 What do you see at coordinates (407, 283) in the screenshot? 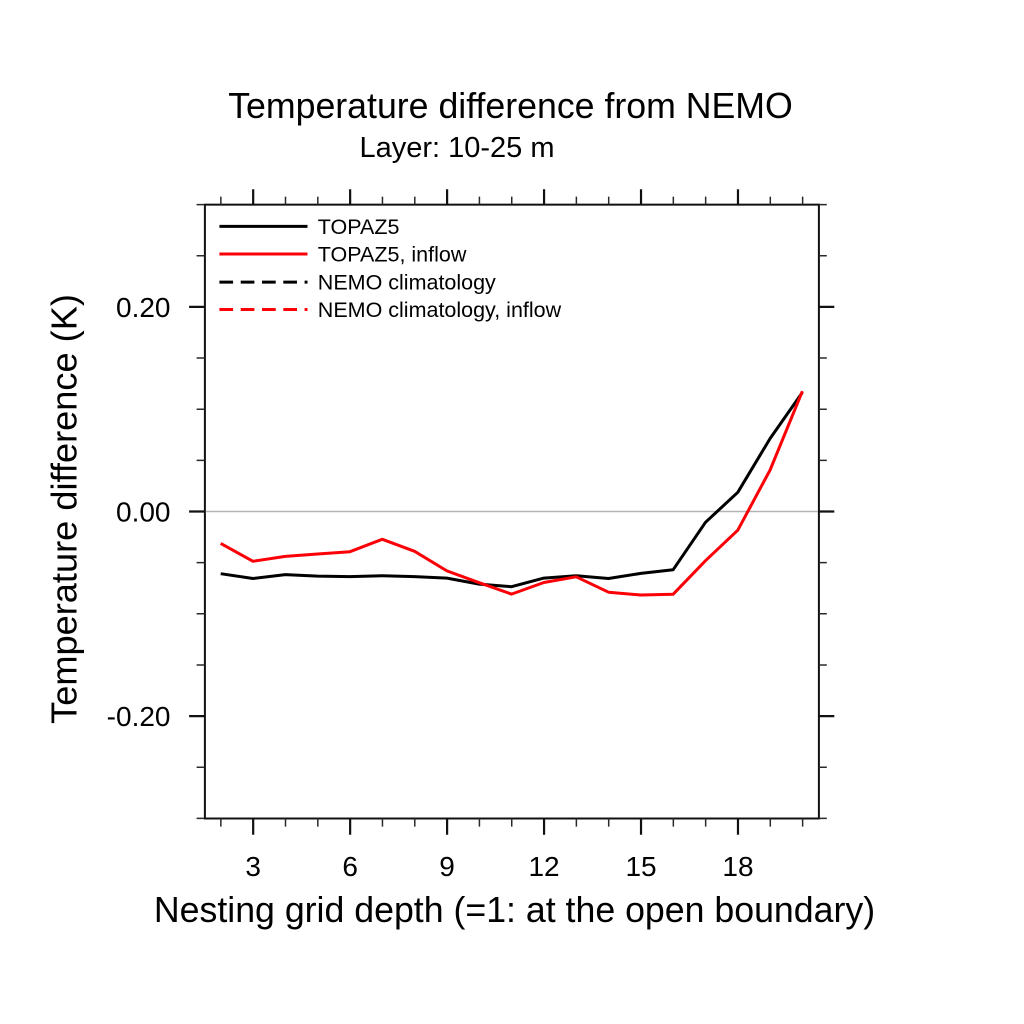
I see `svg-text: NEMO climatology` at bounding box center [407, 283].